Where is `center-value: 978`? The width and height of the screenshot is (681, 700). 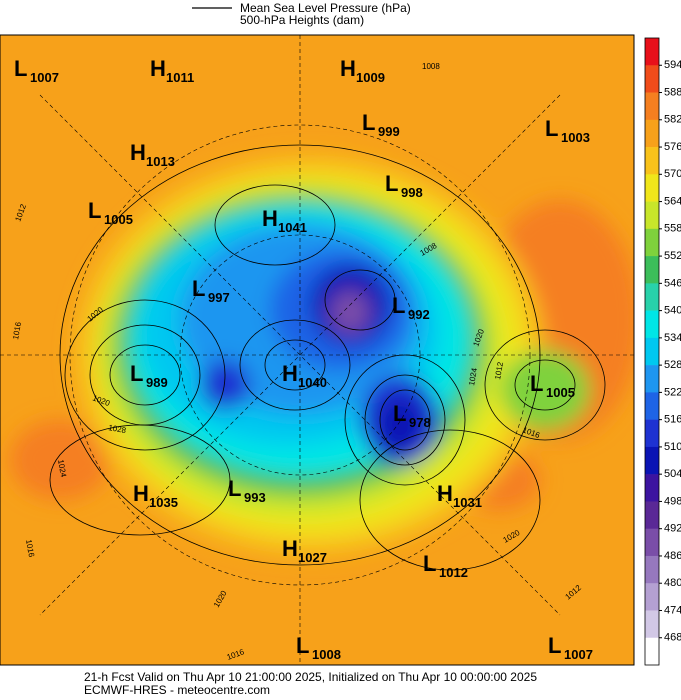
center-value: 978 is located at coordinates (420, 422).